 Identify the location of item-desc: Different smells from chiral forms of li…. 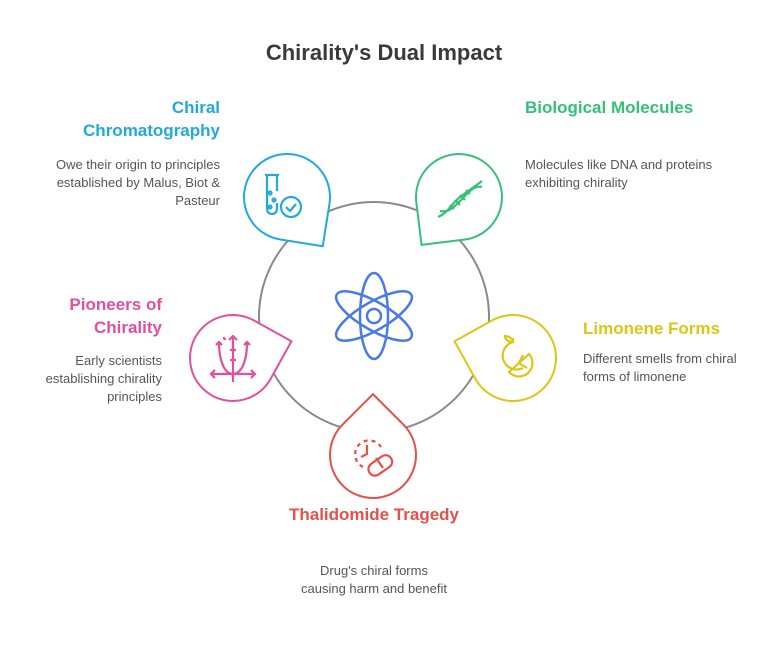
(660, 367).